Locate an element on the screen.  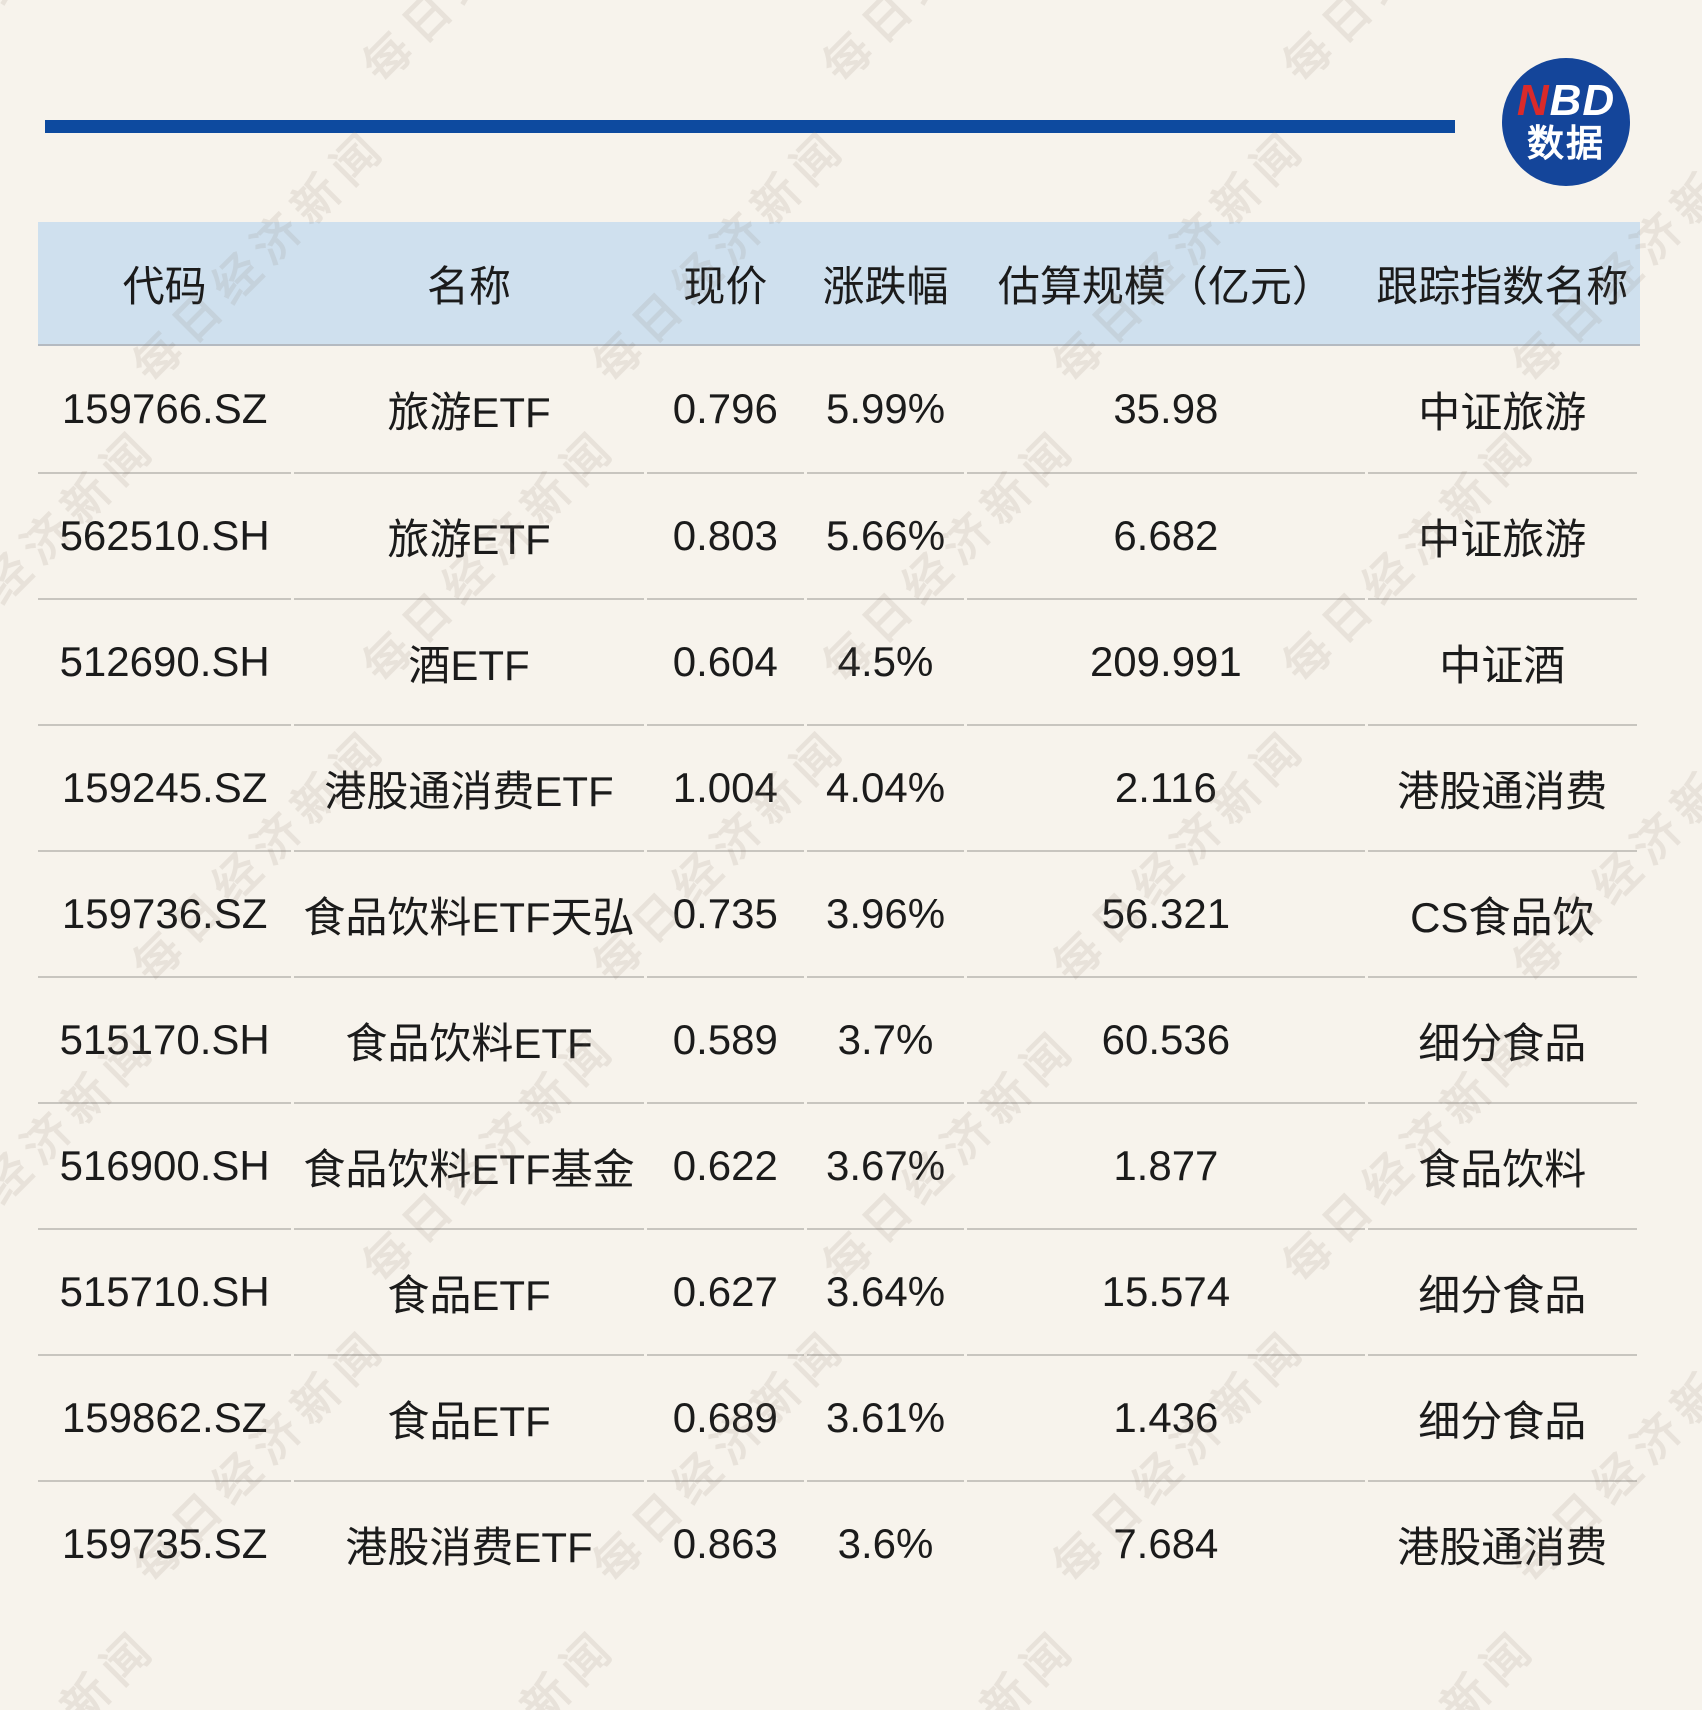
table-row: 562510.SH 旅游ETF 0.803 5.66% 6.682 中证旅游 is located at coordinates (839, 535).